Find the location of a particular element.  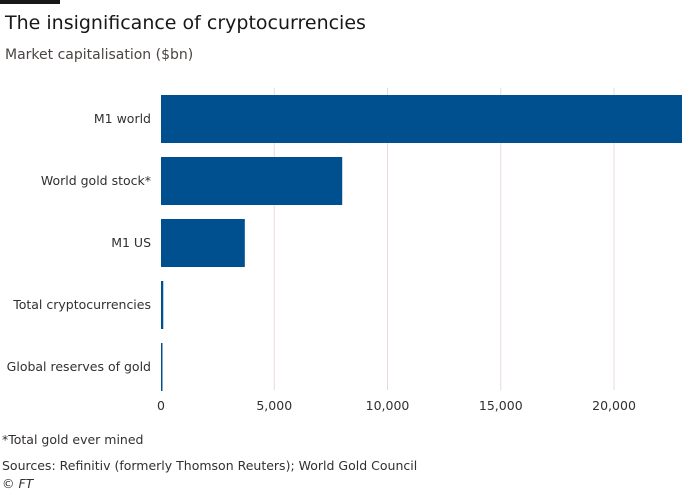

category-label: Total cryptocurrencies is located at coordinates (81, 304).